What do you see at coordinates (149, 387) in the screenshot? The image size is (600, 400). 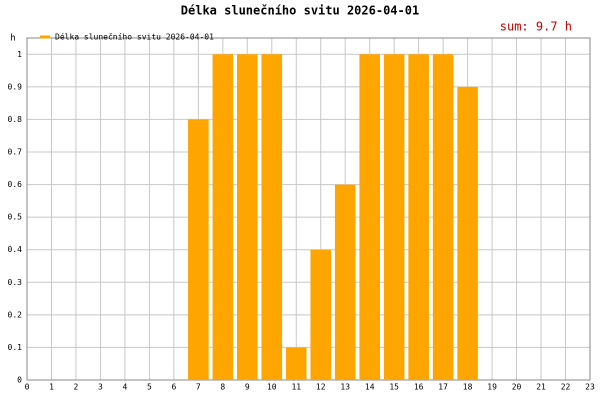 I see `x-tick-label: 5` at bounding box center [149, 387].